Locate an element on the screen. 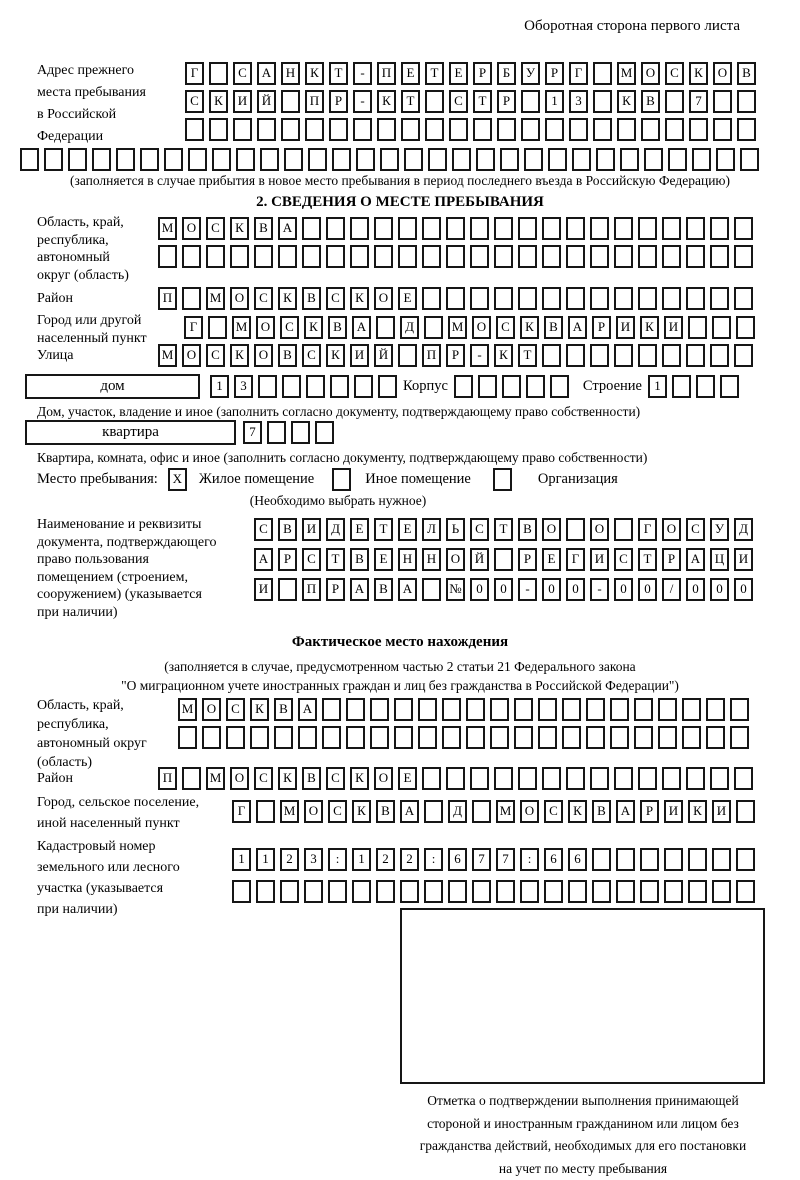 This screenshot has width=800, height=1180. char-box: 2 is located at coordinates (409, 859).